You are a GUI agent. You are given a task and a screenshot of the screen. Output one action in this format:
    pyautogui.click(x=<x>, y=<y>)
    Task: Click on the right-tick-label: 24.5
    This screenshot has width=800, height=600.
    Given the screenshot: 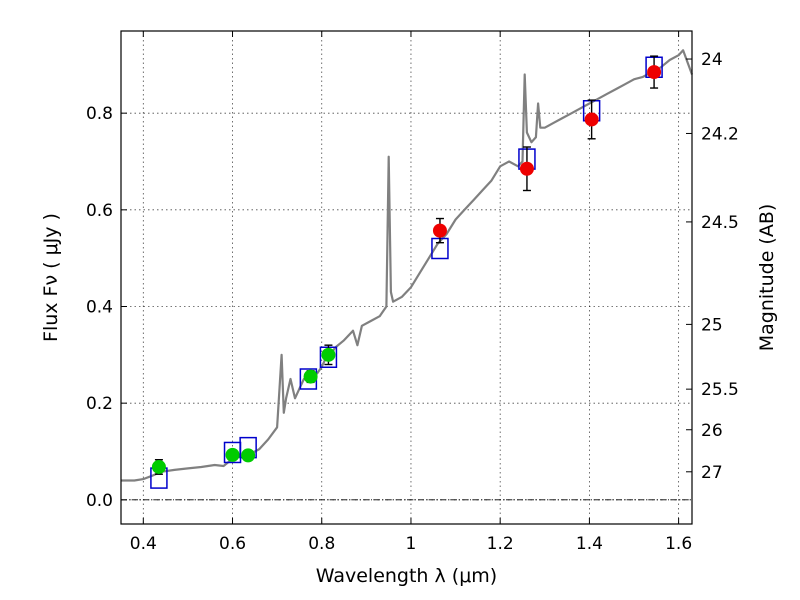 What is the action you would take?
    pyautogui.click(x=720, y=223)
    